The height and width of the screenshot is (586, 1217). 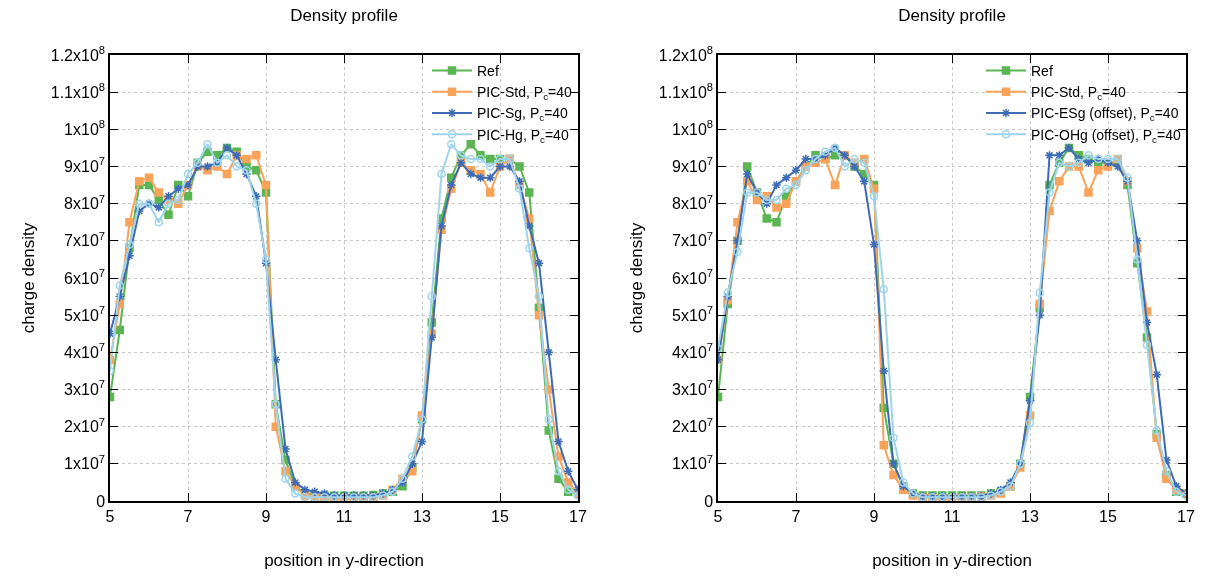 I want to click on legend-label: PIC-Sg, P$_{c}$=40, so click(x=523, y=114).